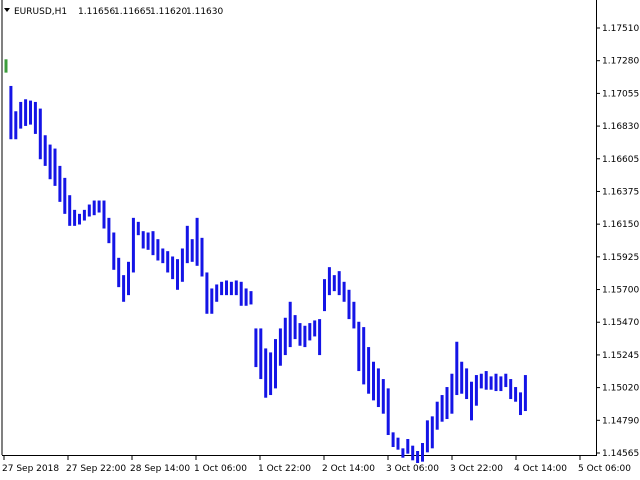 The image size is (640, 480). I want to click on y-tick-label: 1.17055, so click(620, 94).